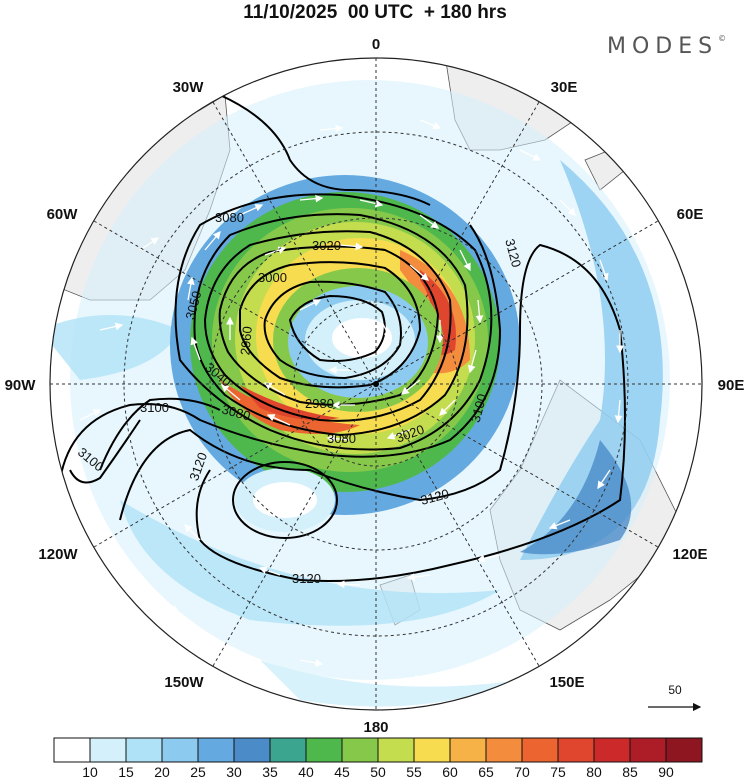 This screenshot has width=750, height=782. I want to click on colorbar-tick-label: 70, so click(522, 772).